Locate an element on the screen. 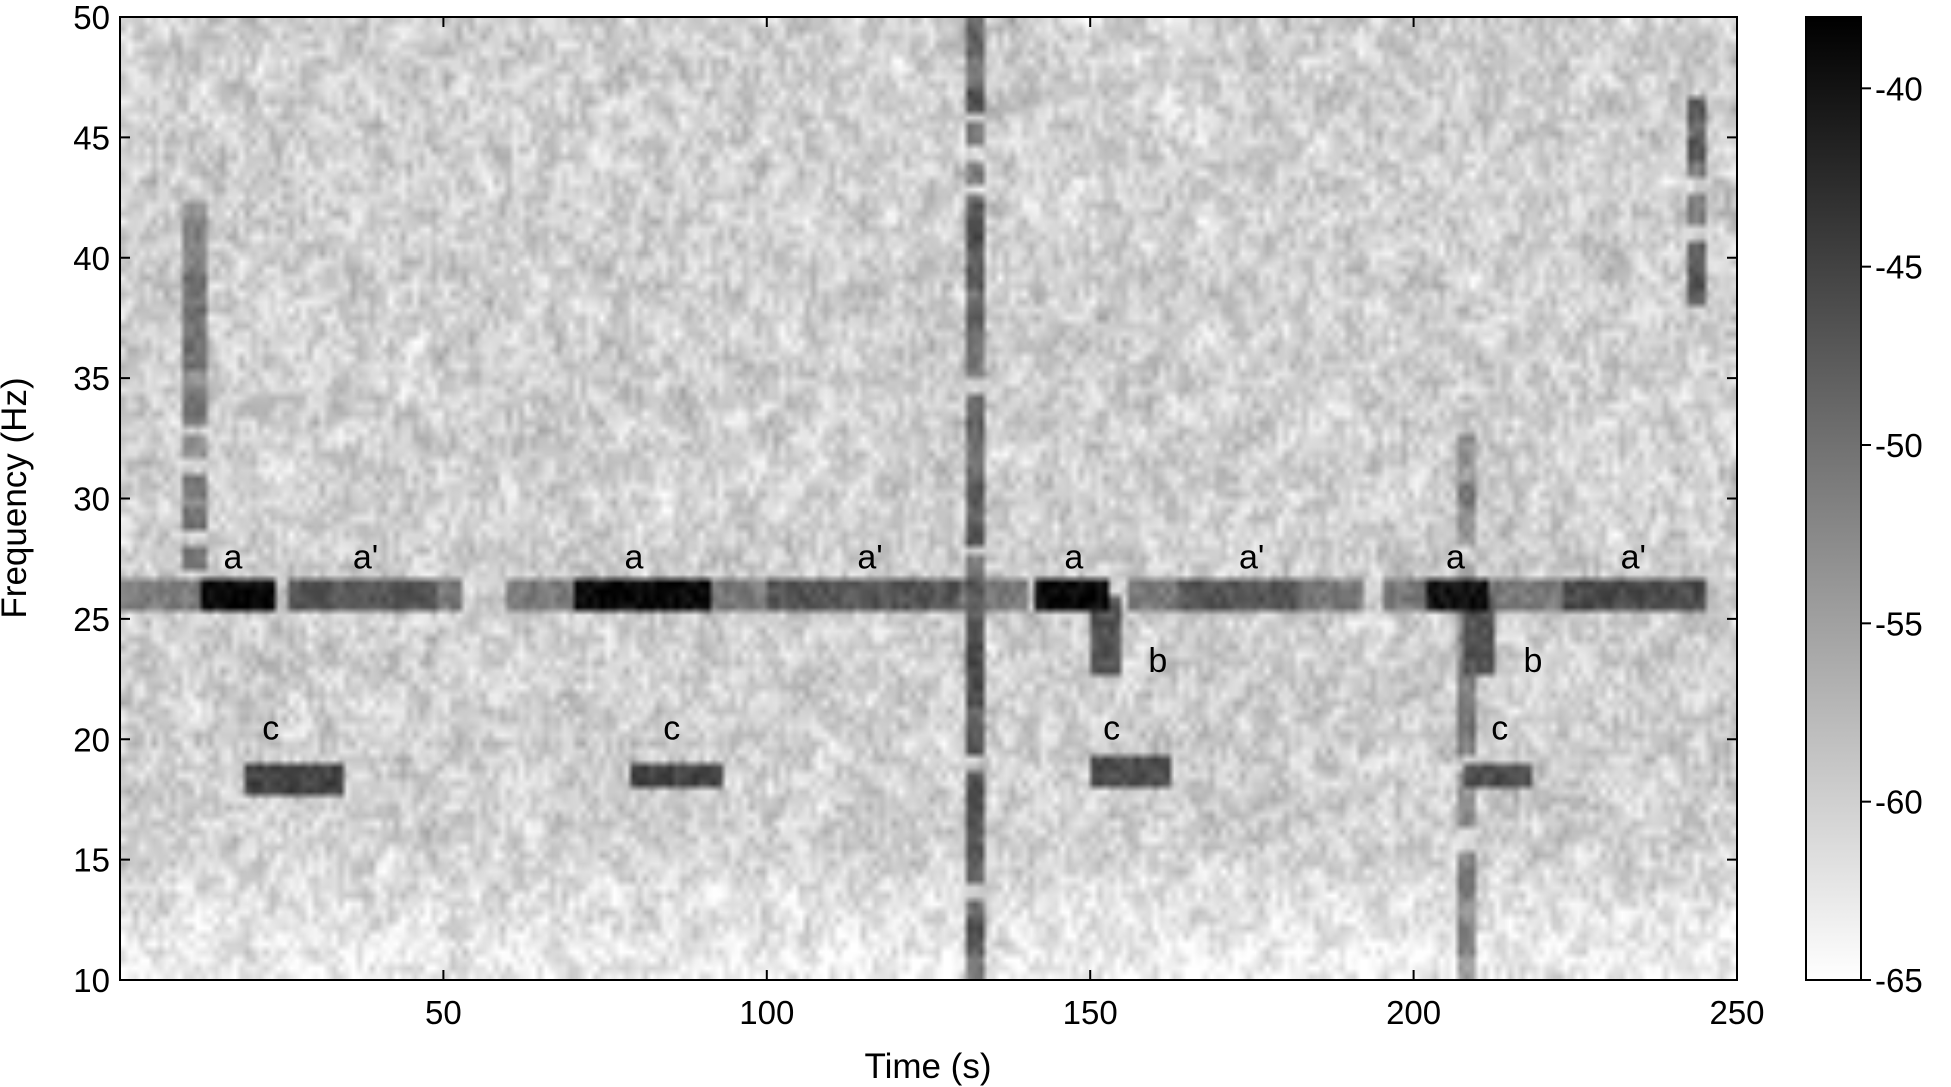  y-tick-label: 15 is located at coordinates (91, 860).